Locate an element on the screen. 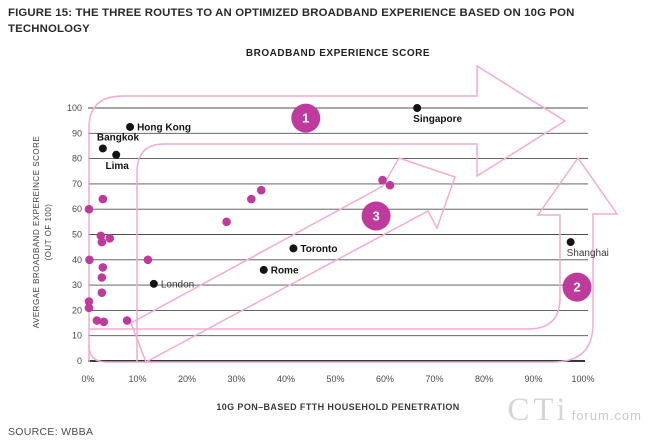  x-tick-label: 80% is located at coordinates (484, 379).